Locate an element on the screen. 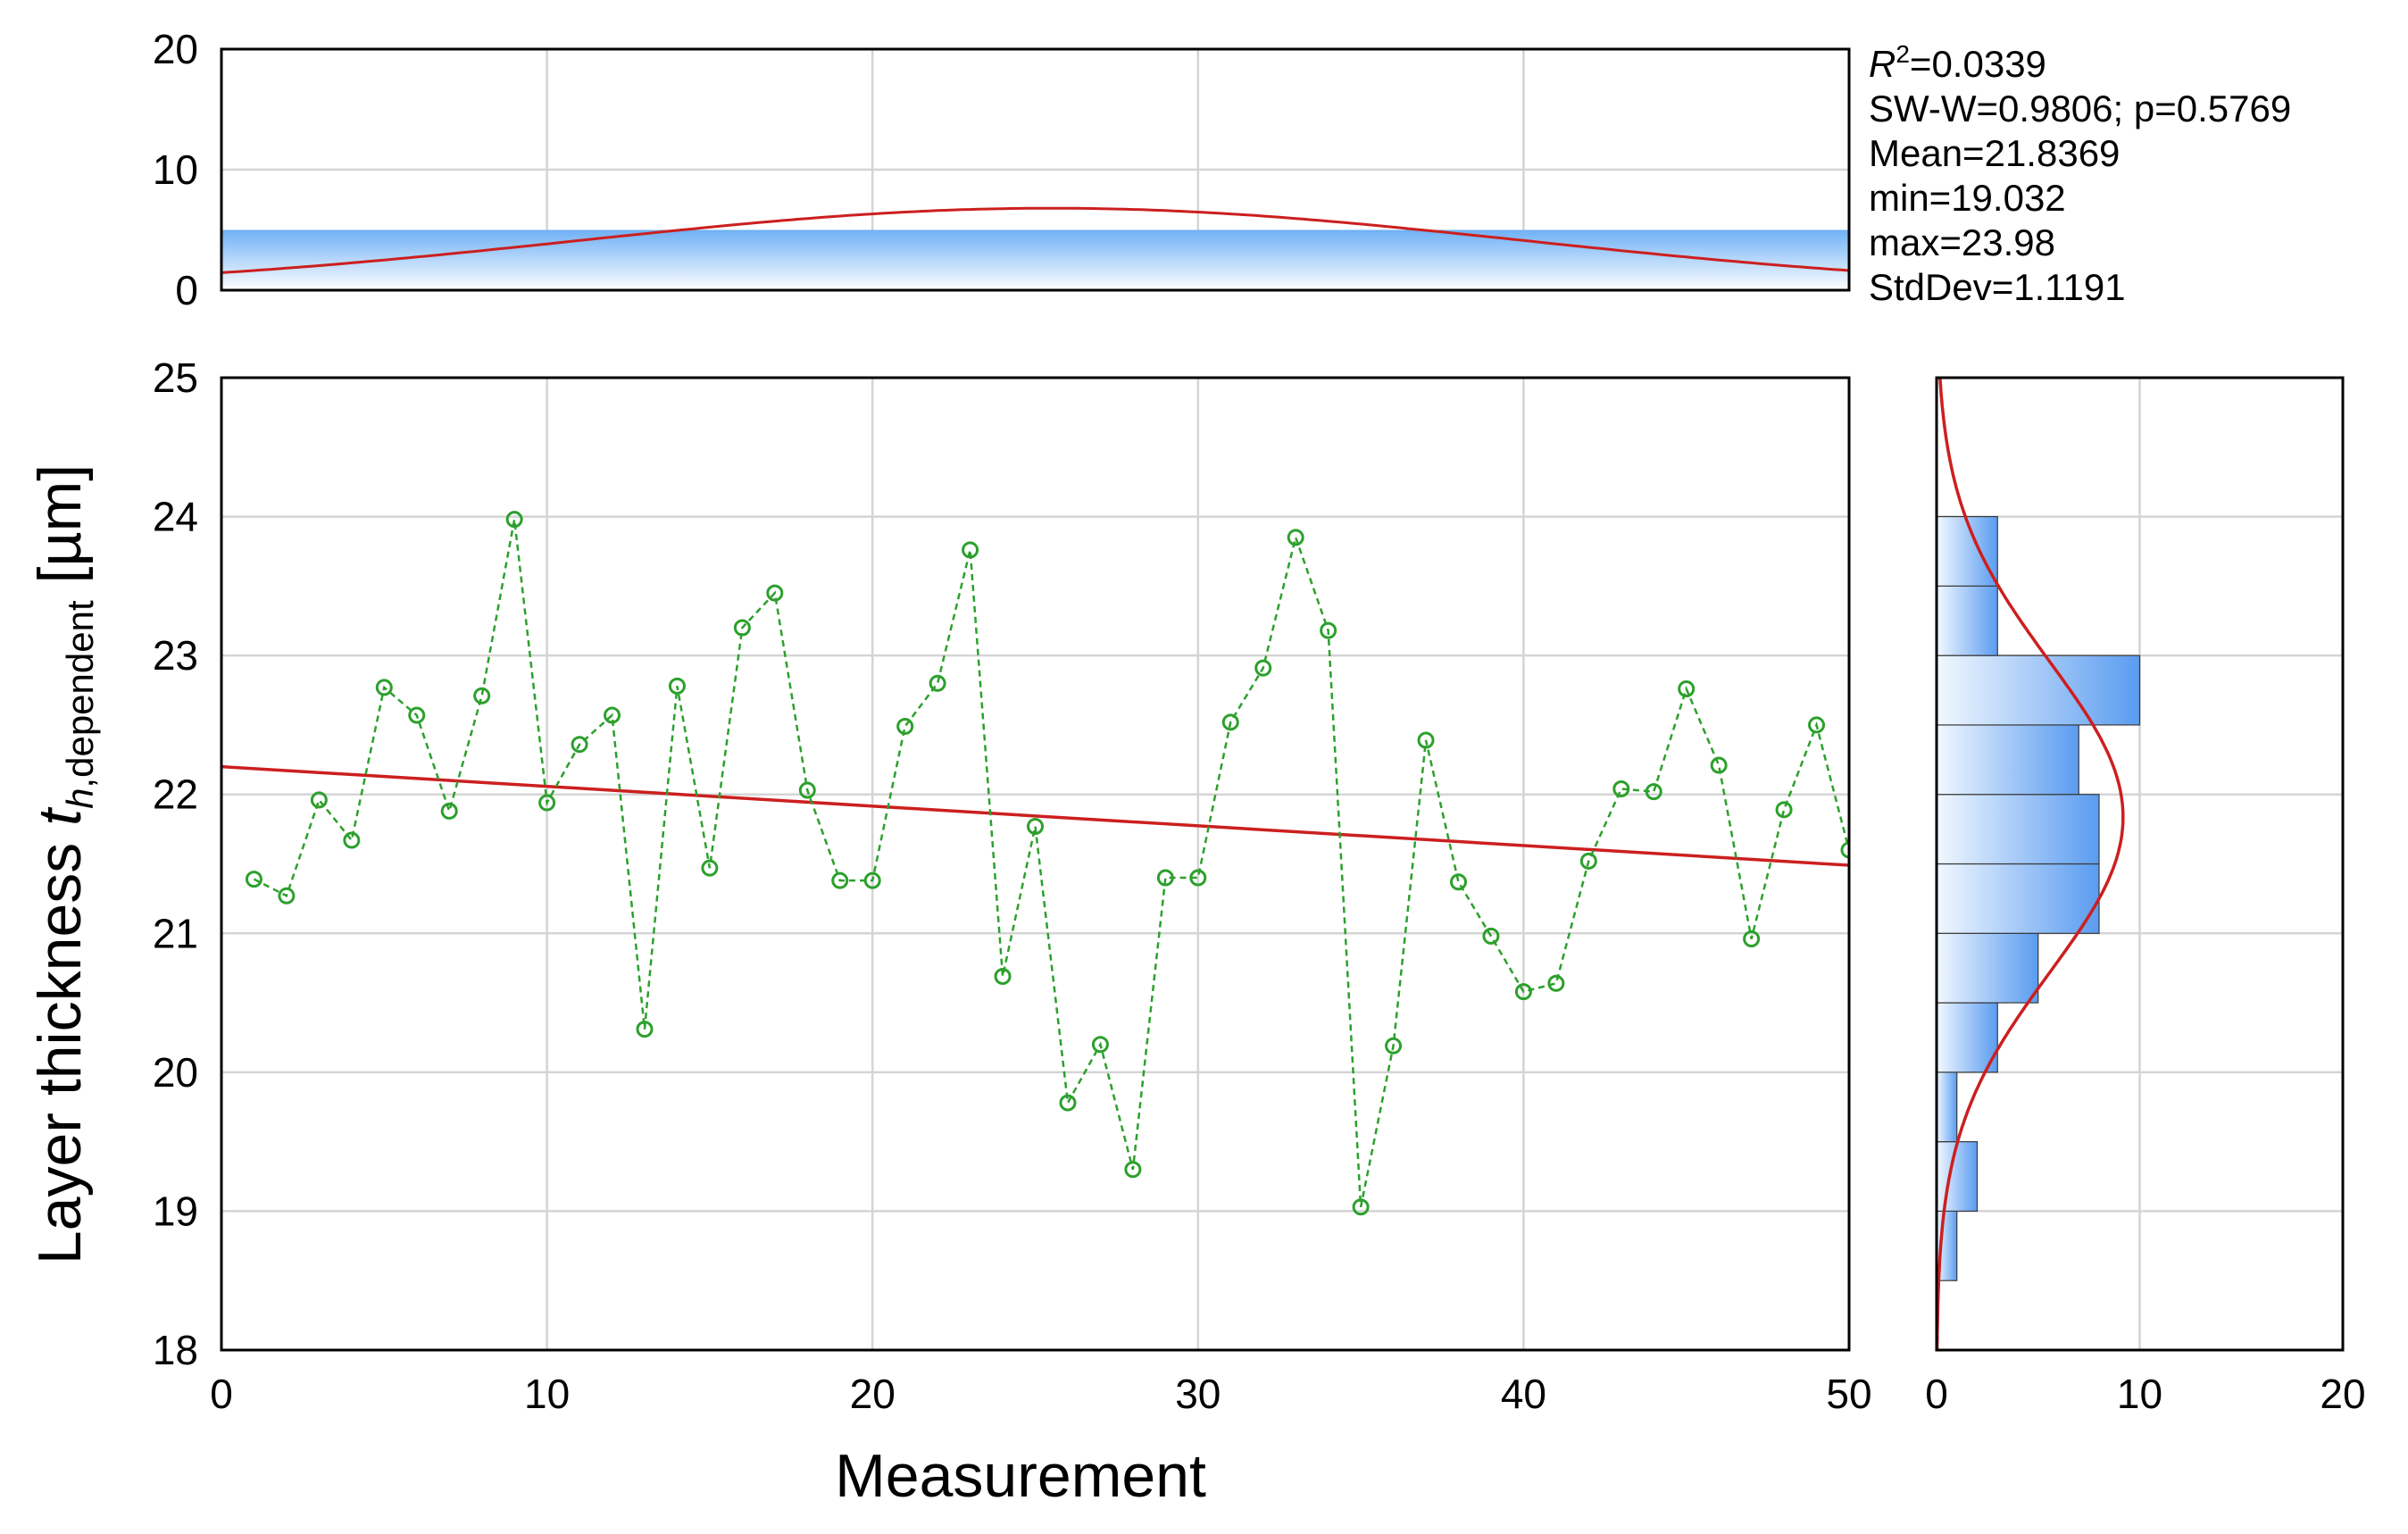 The width and height of the screenshot is (2408, 1534). main-y-tick-18: 18 is located at coordinates (175, 1350).